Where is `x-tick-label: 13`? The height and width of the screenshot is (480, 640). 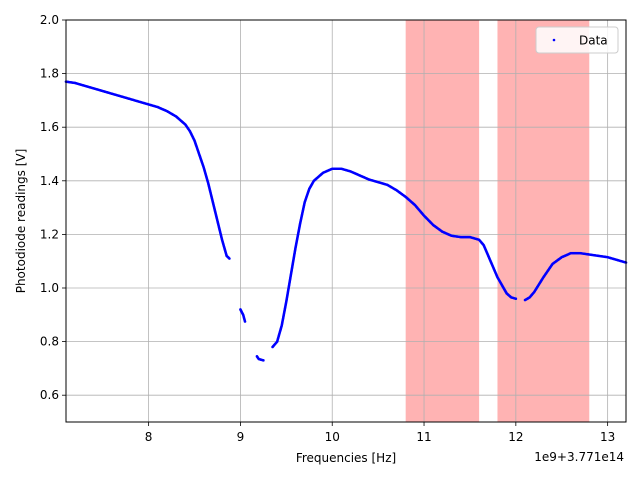
x-tick-label: 13 is located at coordinates (607, 437).